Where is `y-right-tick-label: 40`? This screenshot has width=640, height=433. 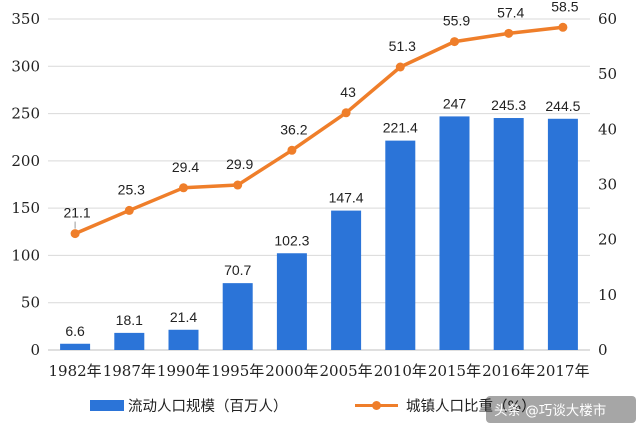 y-right-tick-label: 40 is located at coordinates (607, 129).